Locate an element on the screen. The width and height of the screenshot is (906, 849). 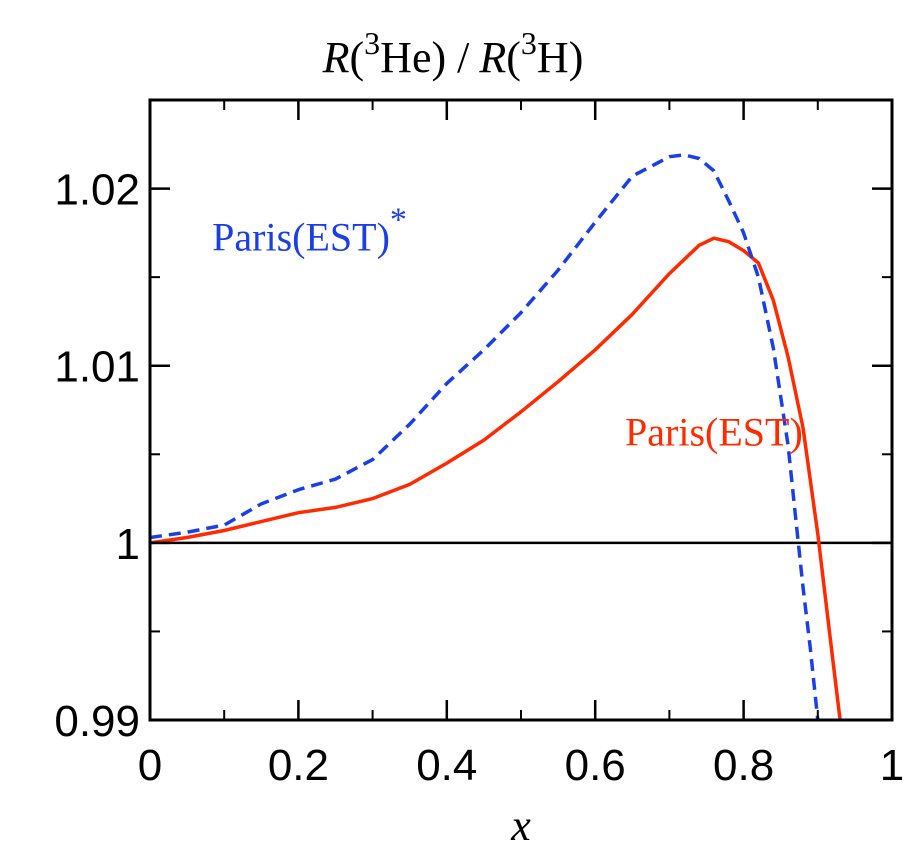
x-tick-label: 0.2 is located at coordinates (298, 765).